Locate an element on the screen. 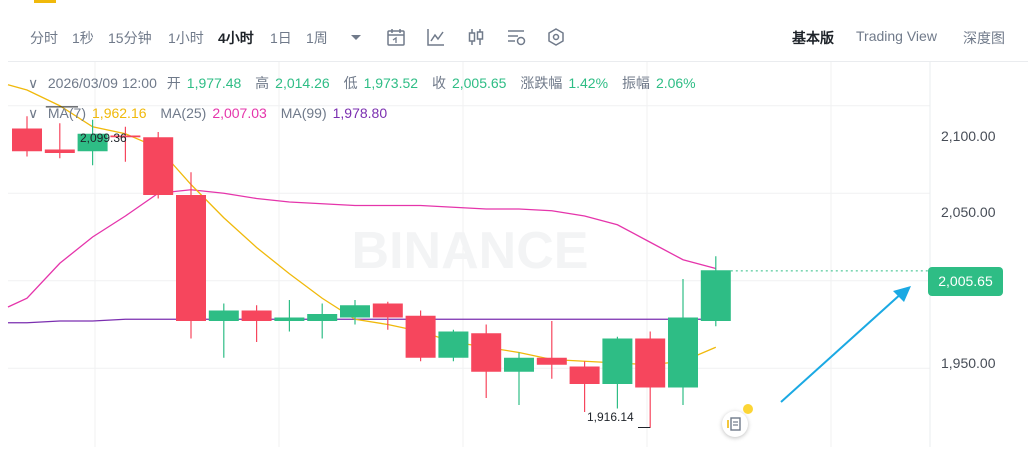 Image resolution: width=1035 pixels, height=450 pixels. annotation-arrow-line is located at coordinates (842, 347).